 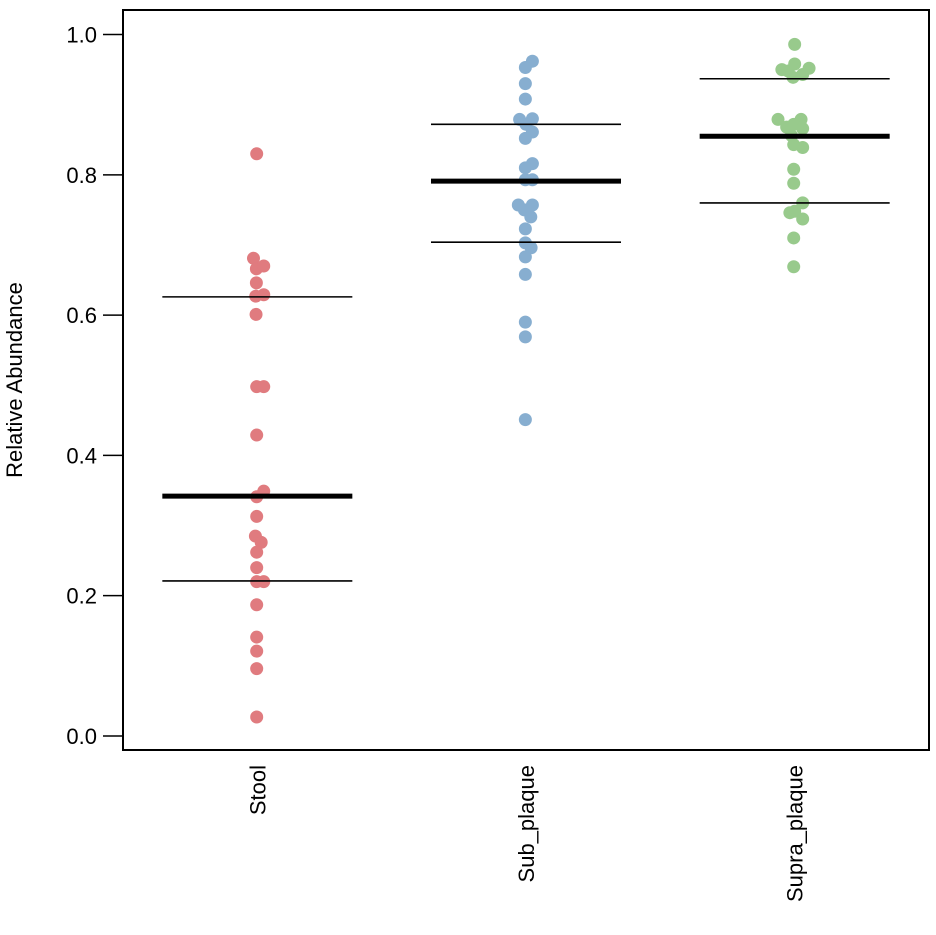 I want to click on x-category-label: Supra_plaque, so click(x=795, y=833).